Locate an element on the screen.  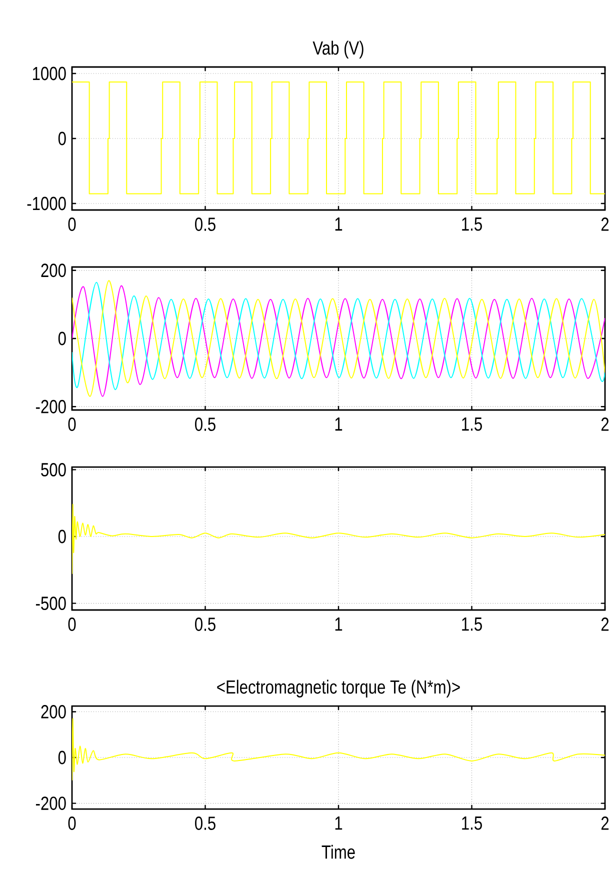
chart-title: Vab (V) is located at coordinates (338, 49).